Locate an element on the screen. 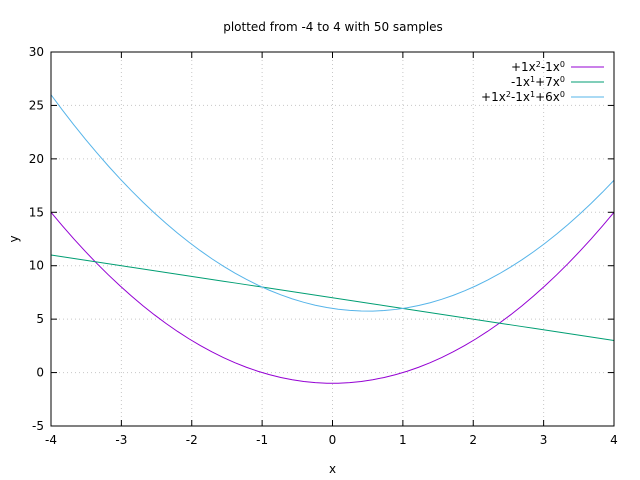  y-tick-label: 25 is located at coordinates (36, 105).